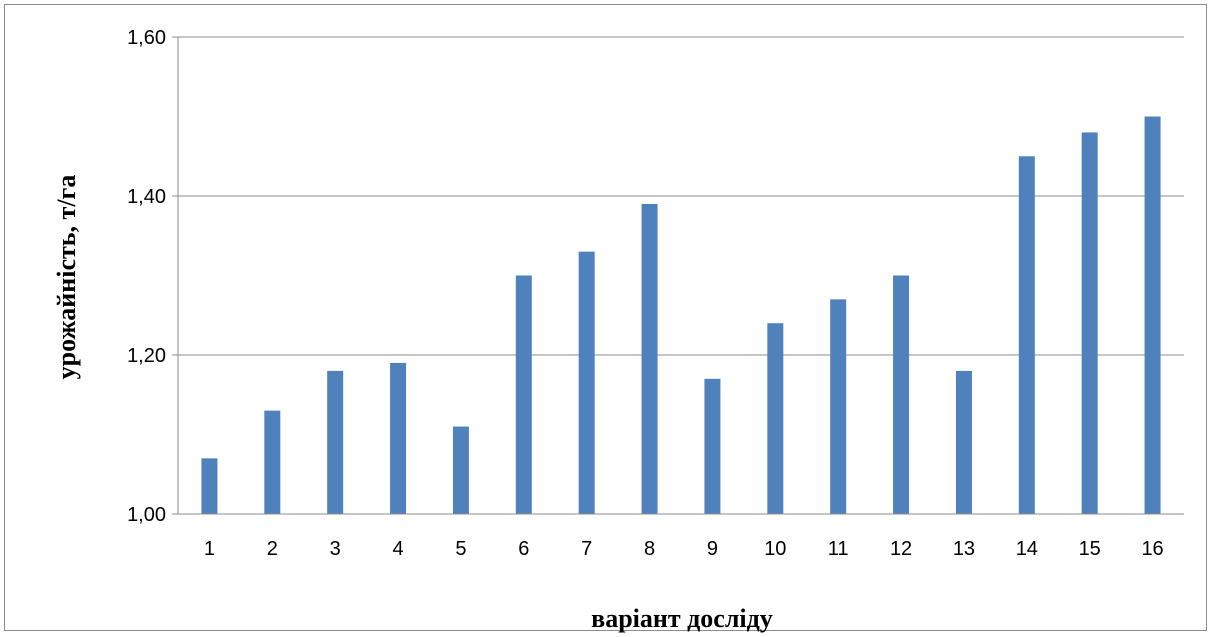 The image size is (1213, 637). What do you see at coordinates (398, 549) in the screenshot?
I see `x-tick-label: 4` at bounding box center [398, 549].